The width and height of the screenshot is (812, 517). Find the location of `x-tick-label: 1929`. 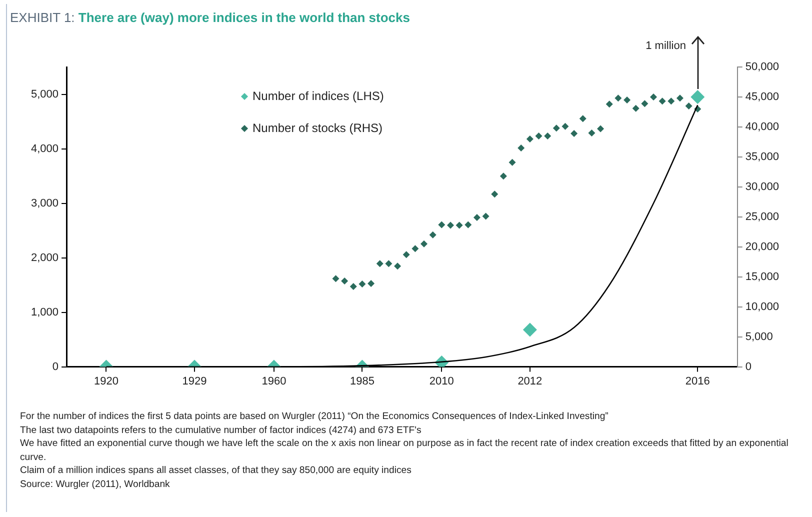

x-tick-label: 1929 is located at coordinates (194, 381).